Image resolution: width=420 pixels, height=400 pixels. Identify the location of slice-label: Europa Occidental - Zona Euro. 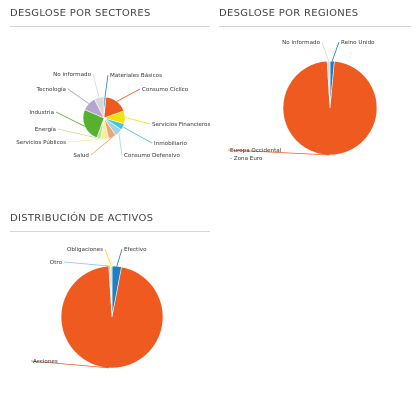
(256, 155).